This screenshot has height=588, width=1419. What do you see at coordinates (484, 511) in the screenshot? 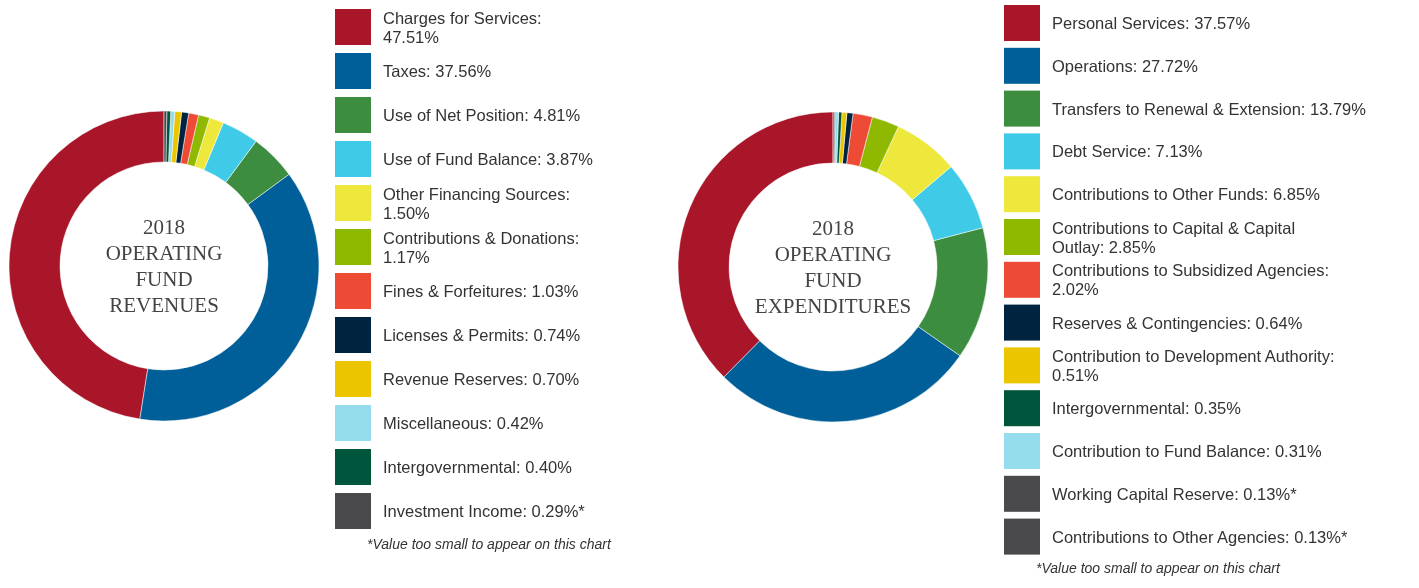
I see `legend-label: Investment Income: 0.29%*` at bounding box center [484, 511].